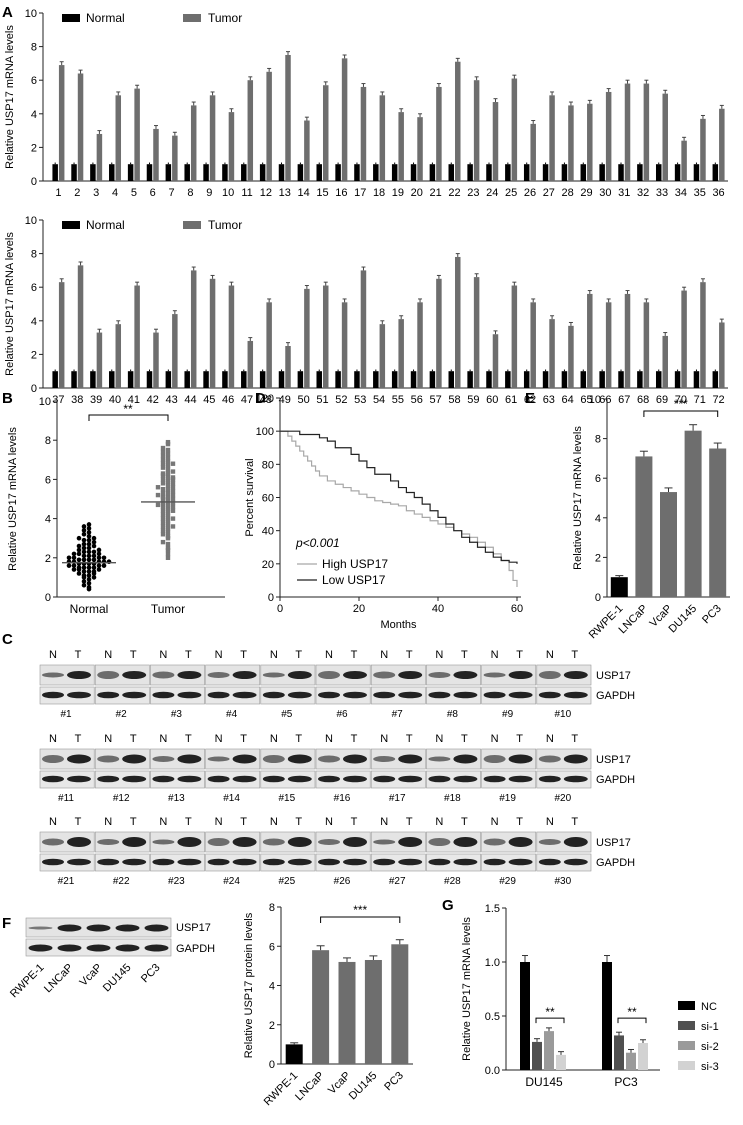 The image size is (743, 1125). What do you see at coordinates (272, 908) in the screenshot?
I see `y-tick-label: 8` at bounding box center [272, 908].